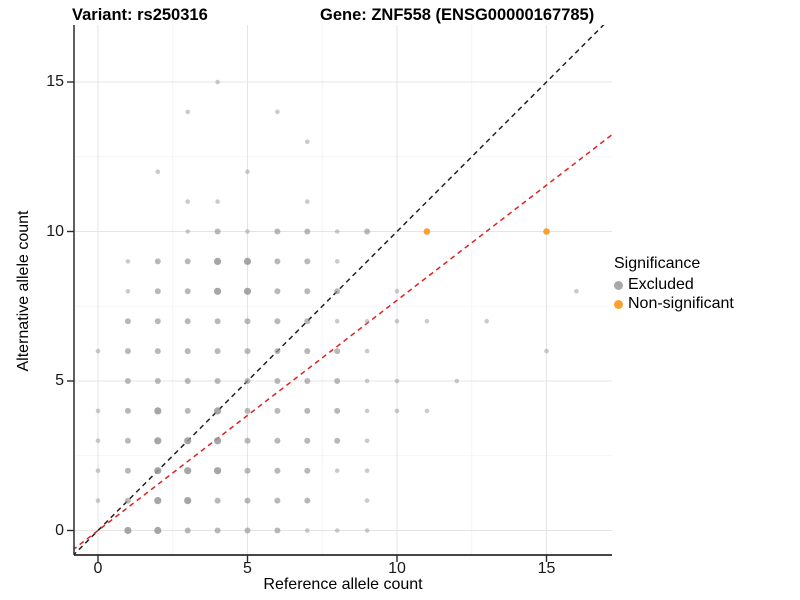  What do you see at coordinates (55, 231) in the screenshot?
I see `y-tick-label: 10` at bounding box center [55, 231].